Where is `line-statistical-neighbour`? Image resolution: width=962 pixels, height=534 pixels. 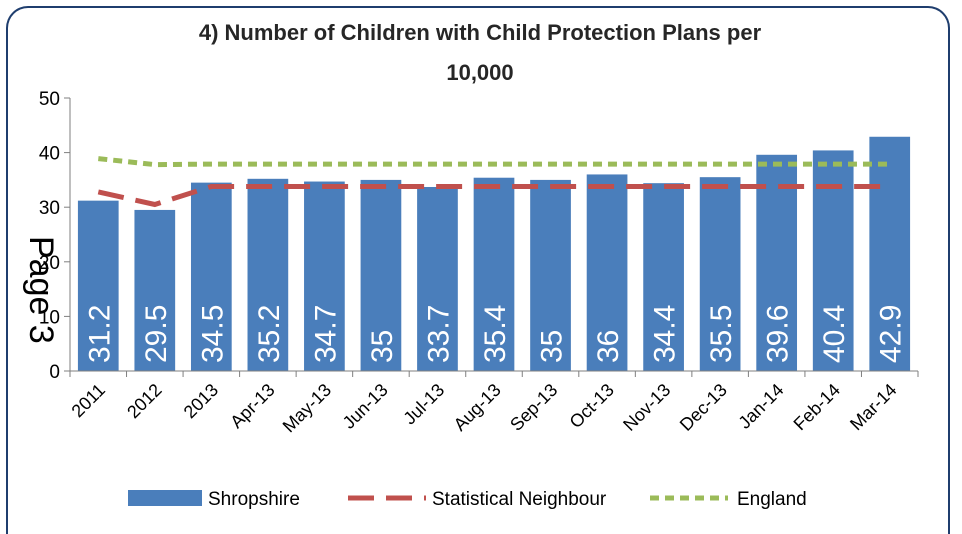 line-statistical-neighbour is located at coordinates (493, 196).